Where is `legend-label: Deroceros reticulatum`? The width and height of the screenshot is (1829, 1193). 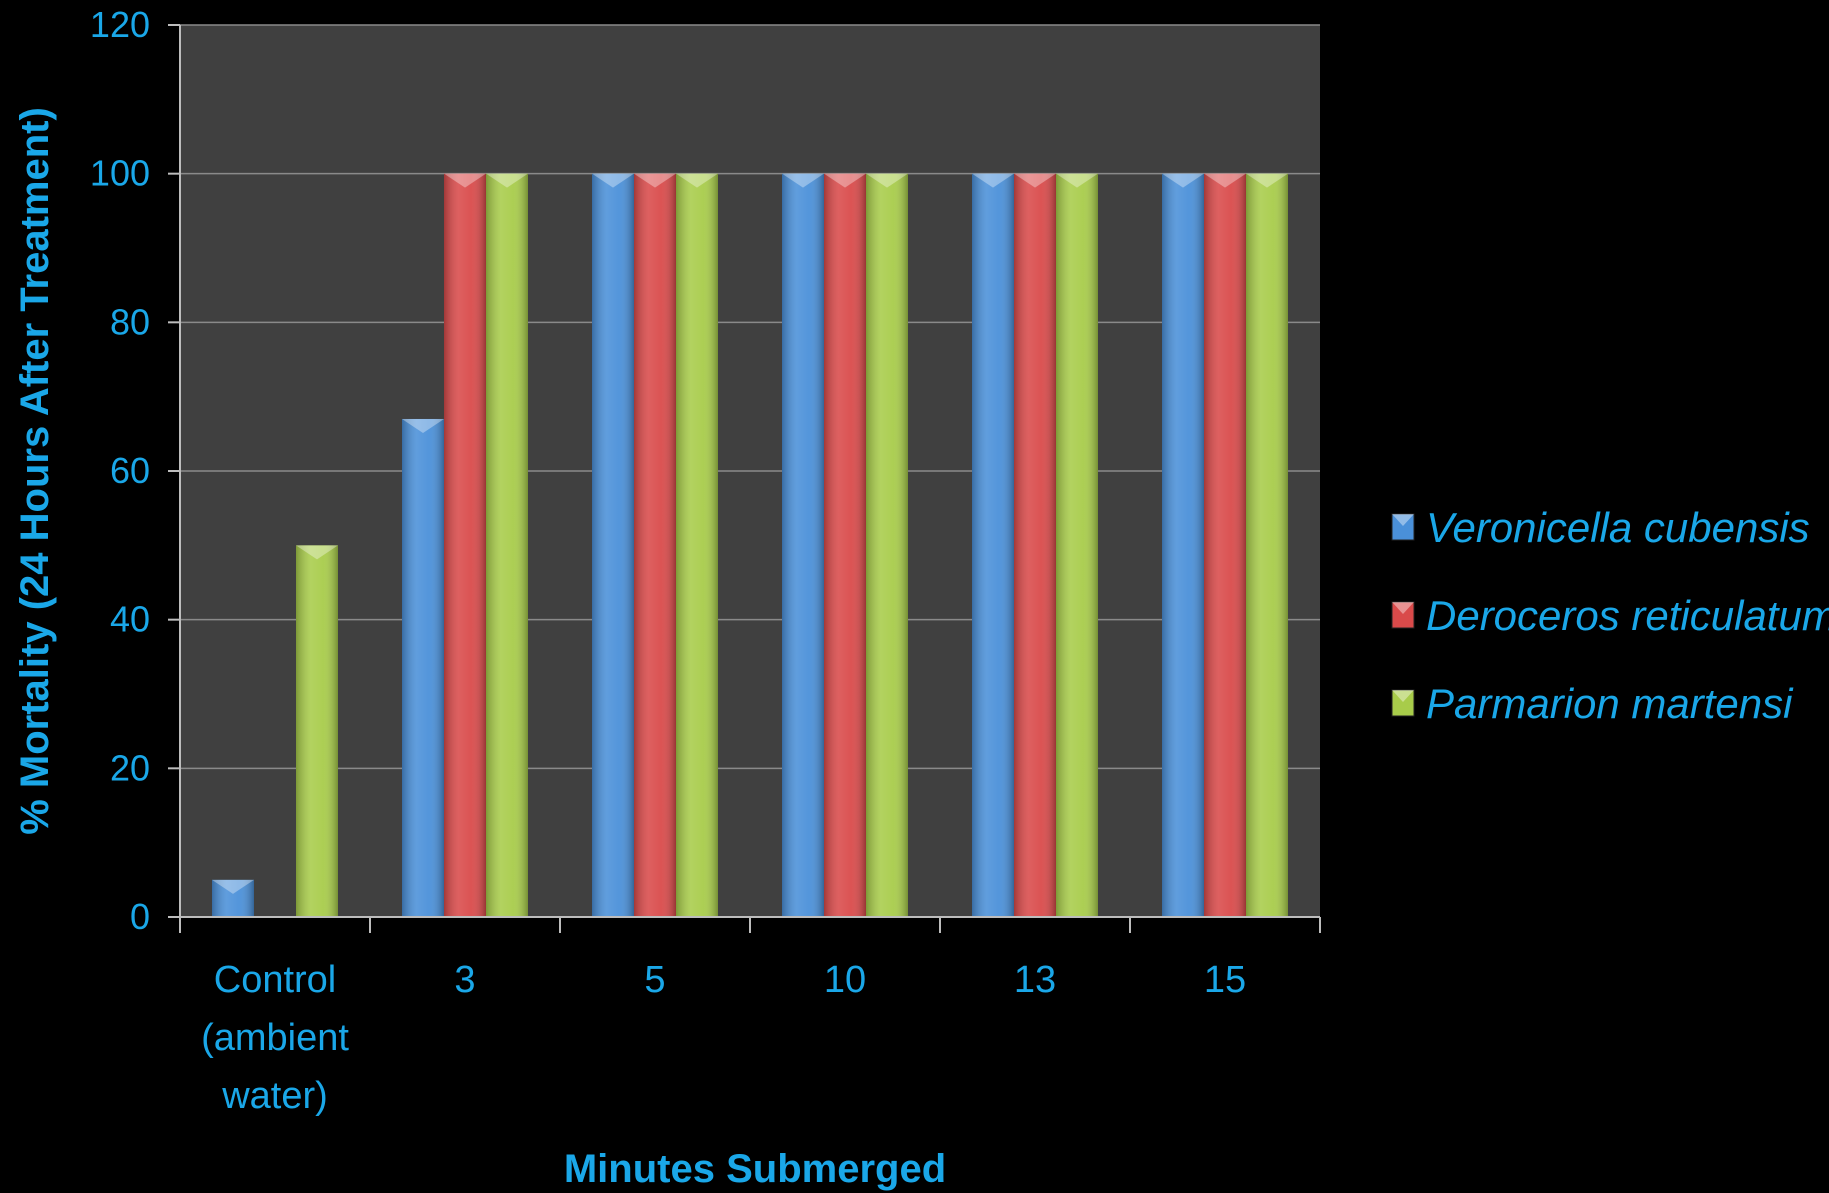 legend-label: Deroceros reticulatum is located at coordinates (1627, 615).